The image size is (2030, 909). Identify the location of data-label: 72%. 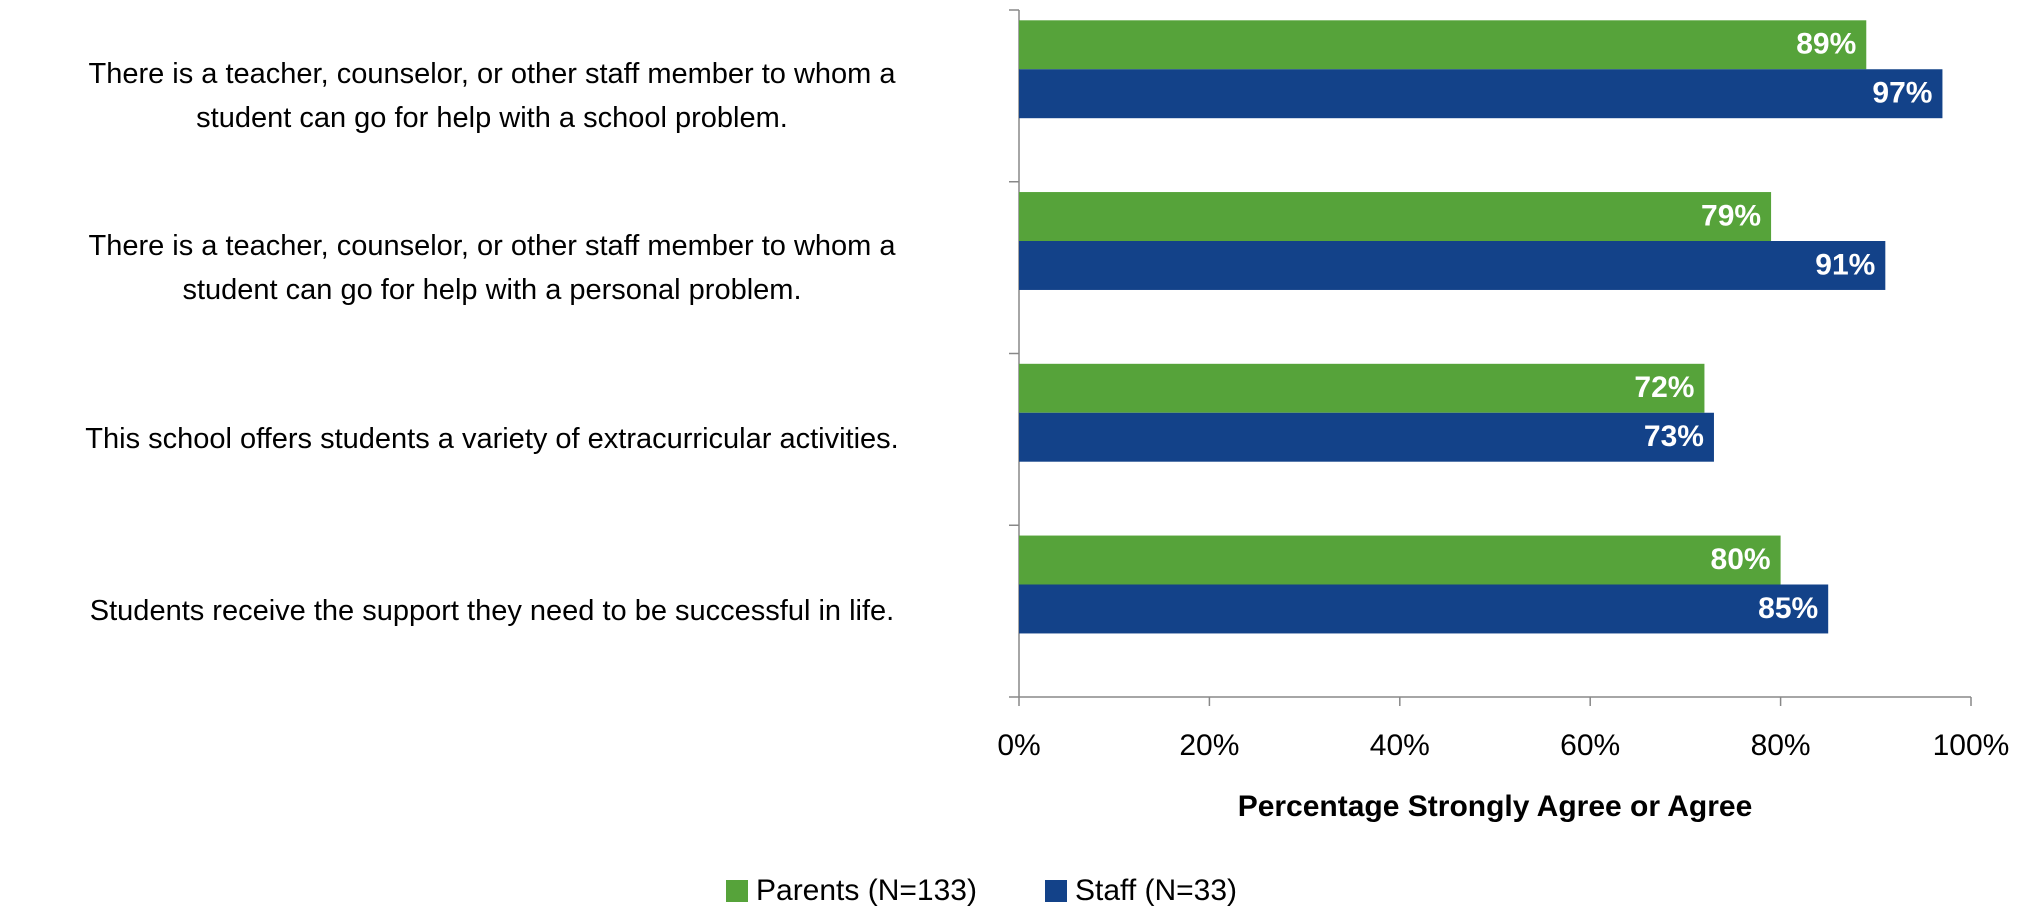
(1664, 387).